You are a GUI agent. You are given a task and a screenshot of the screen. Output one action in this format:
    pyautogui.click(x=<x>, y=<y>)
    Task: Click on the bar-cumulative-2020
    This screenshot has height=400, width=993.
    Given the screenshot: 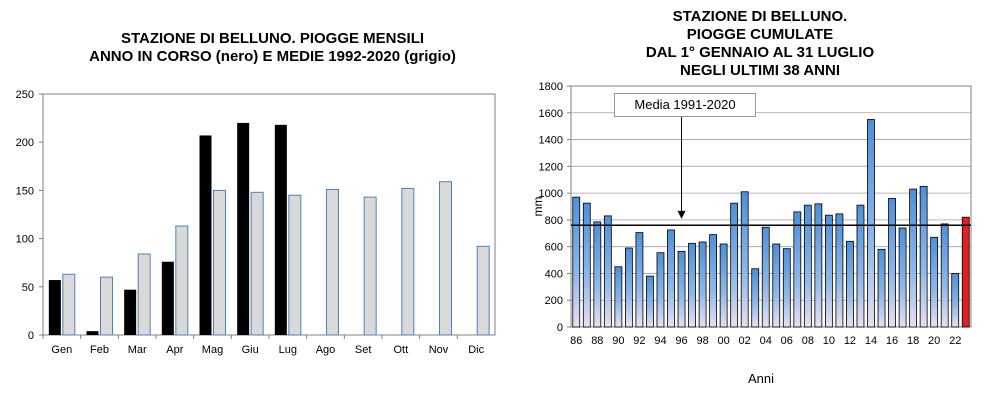 What is the action you would take?
    pyautogui.click(x=934, y=282)
    